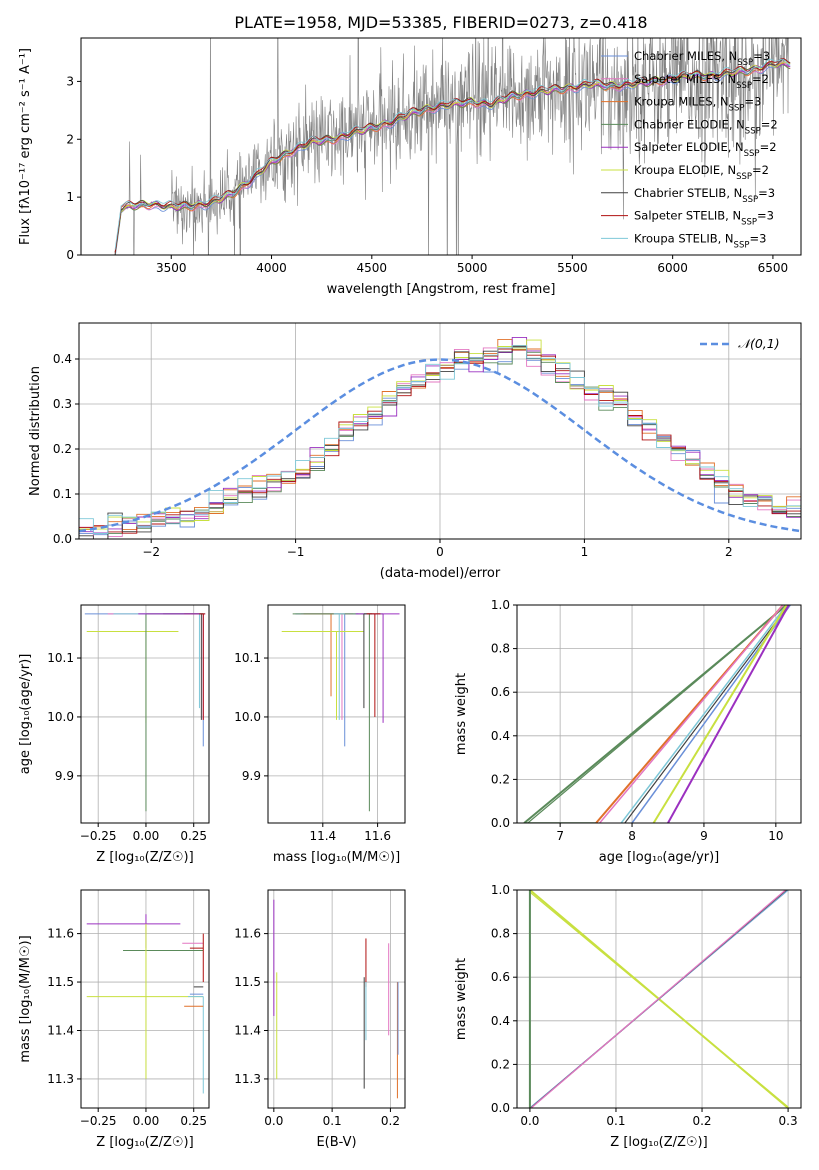  What do you see at coordinates (704, 195) in the screenshot?
I see `spectrum-legend-label: Chabrier STELIB, NSSP=3` at bounding box center [704, 195].